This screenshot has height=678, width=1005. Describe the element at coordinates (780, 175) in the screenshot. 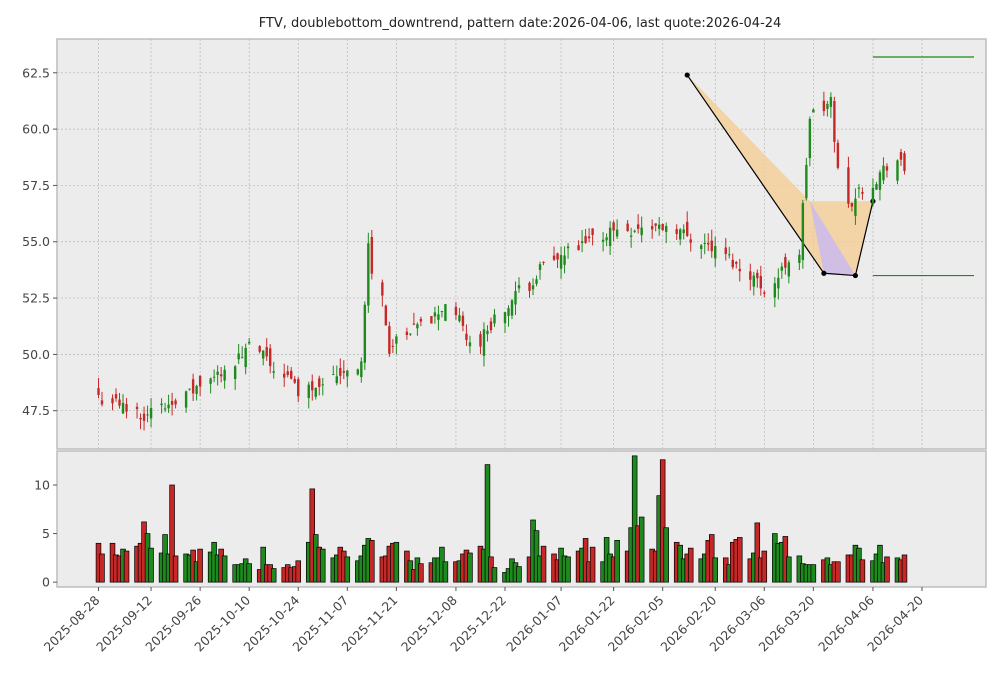

I see `pattern-layer` at that location.